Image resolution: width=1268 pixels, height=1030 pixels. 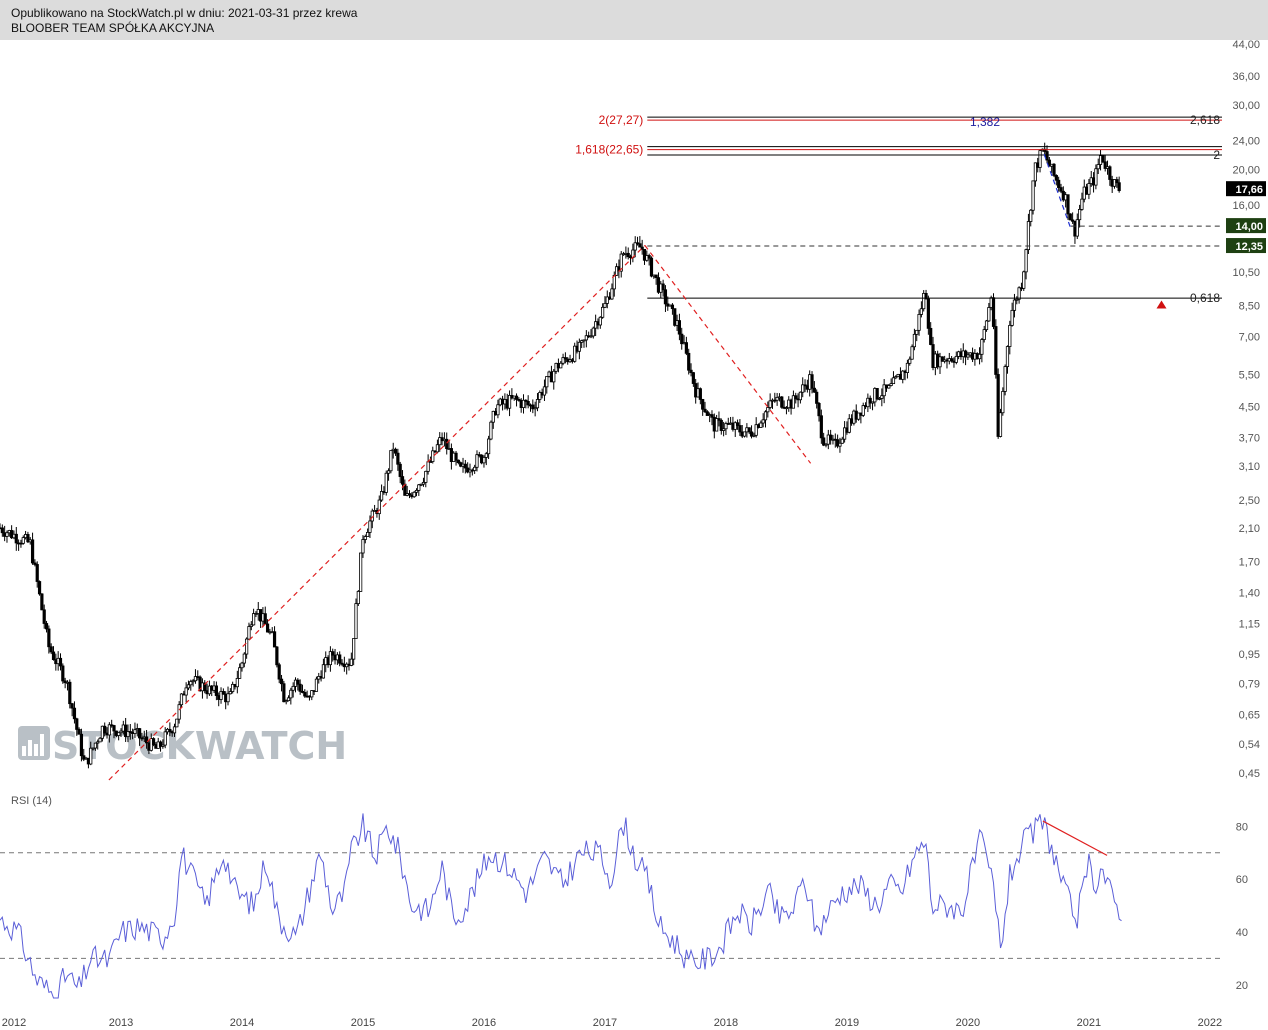 What do you see at coordinates (1246, 246) in the screenshot?
I see `price-tag-box` at bounding box center [1246, 246].